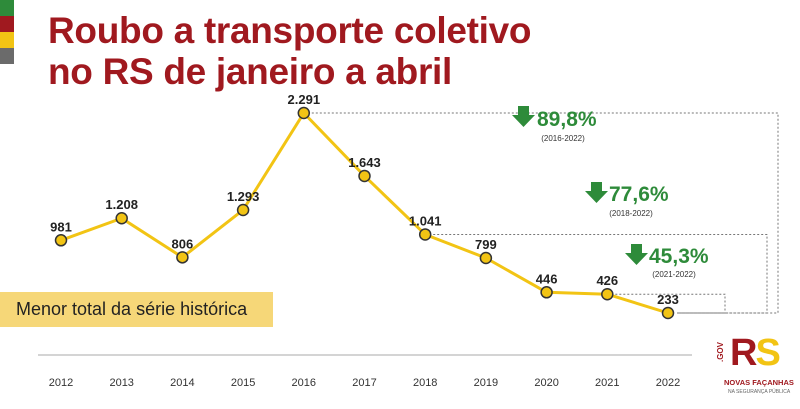 The height and width of the screenshot is (409, 800). What do you see at coordinates (121, 218) in the screenshot?
I see `data-point-2013` at bounding box center [121, 218].